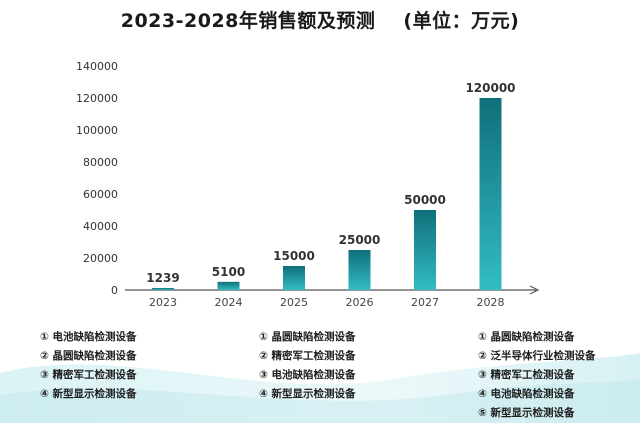  I want to click on bar-value-label: 15000, so click(294, 256).